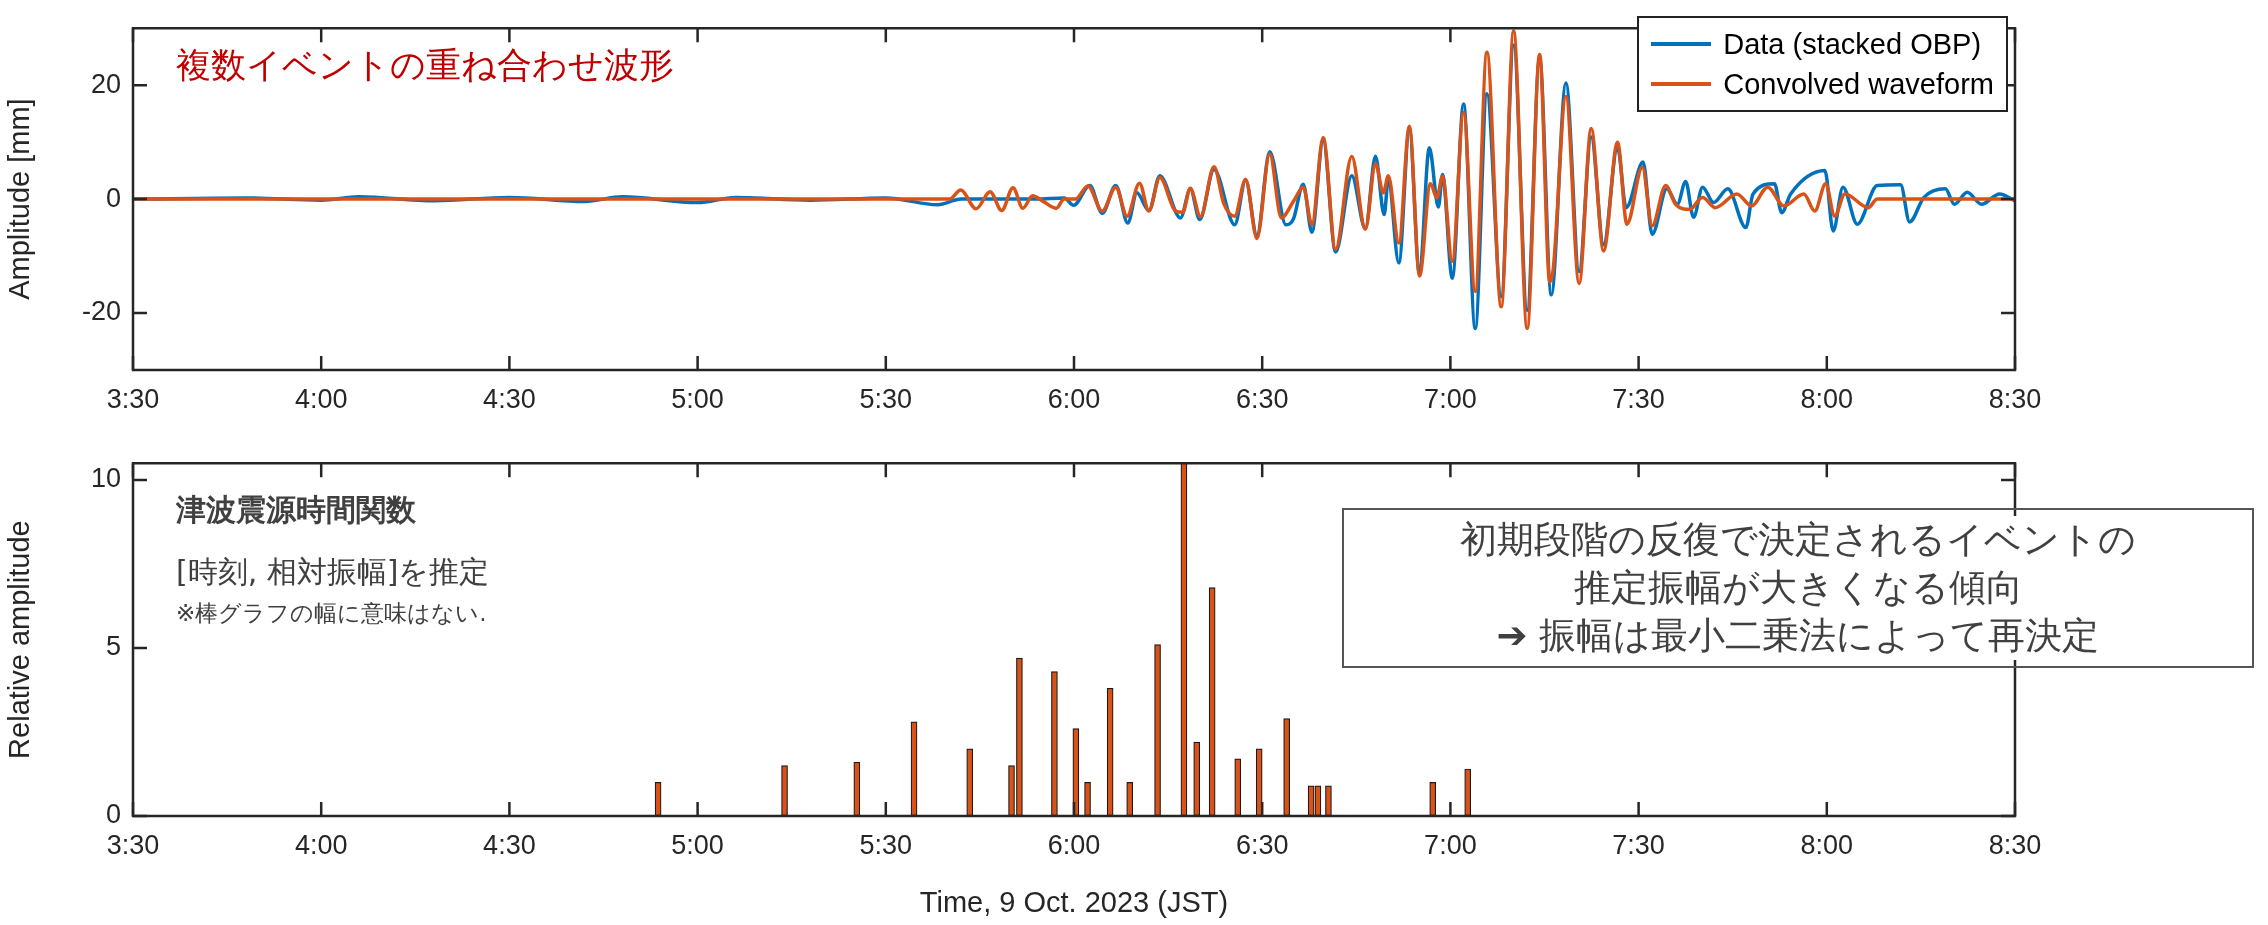  I want to click on legend-label: Convolved waveform, so click(1858, 84).